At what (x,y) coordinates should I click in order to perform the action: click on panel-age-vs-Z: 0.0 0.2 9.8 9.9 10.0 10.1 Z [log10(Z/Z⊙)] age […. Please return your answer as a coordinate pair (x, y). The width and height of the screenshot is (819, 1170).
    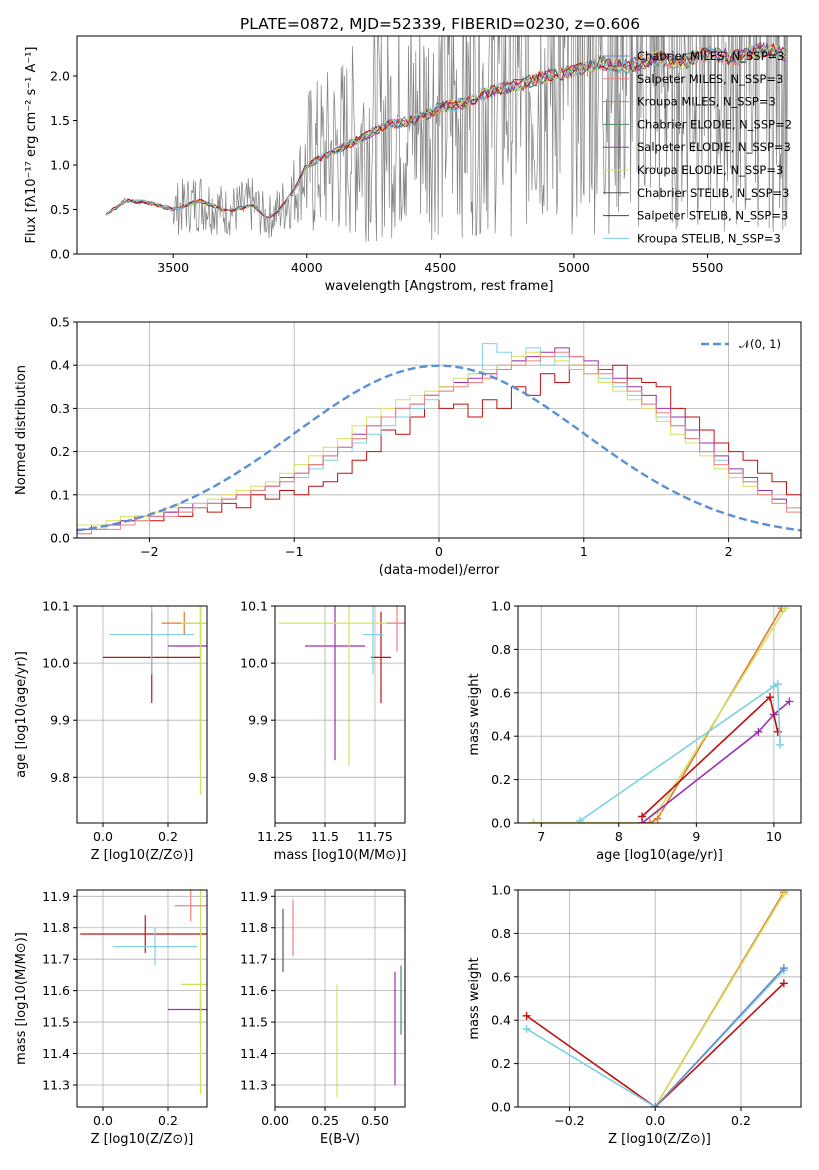
    Looking at the image, I should click on (111, 731).